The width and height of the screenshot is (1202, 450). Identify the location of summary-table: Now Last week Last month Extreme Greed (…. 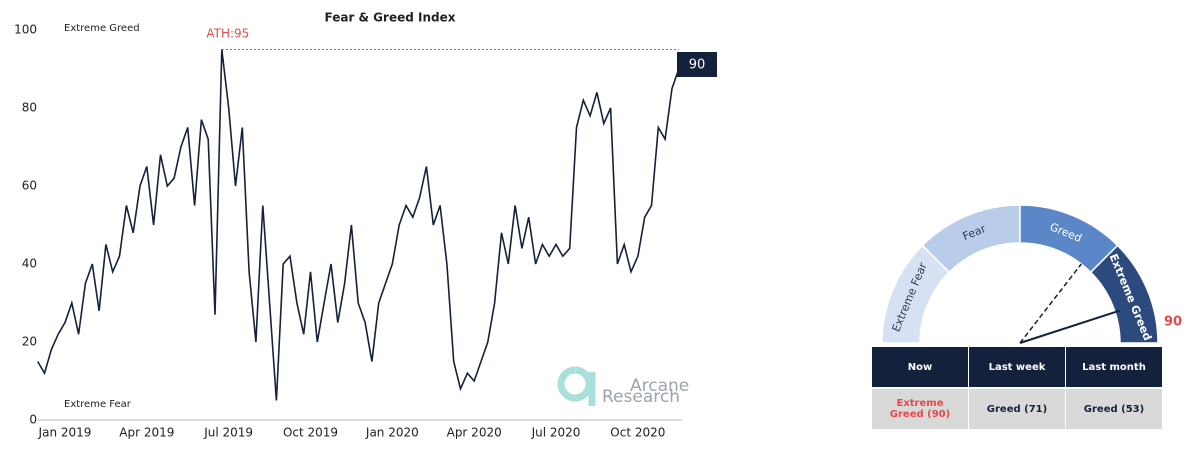
(1017, 388).